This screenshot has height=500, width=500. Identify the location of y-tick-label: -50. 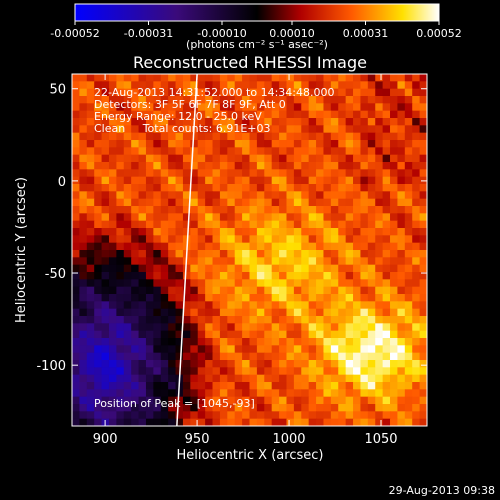
(55, 274).